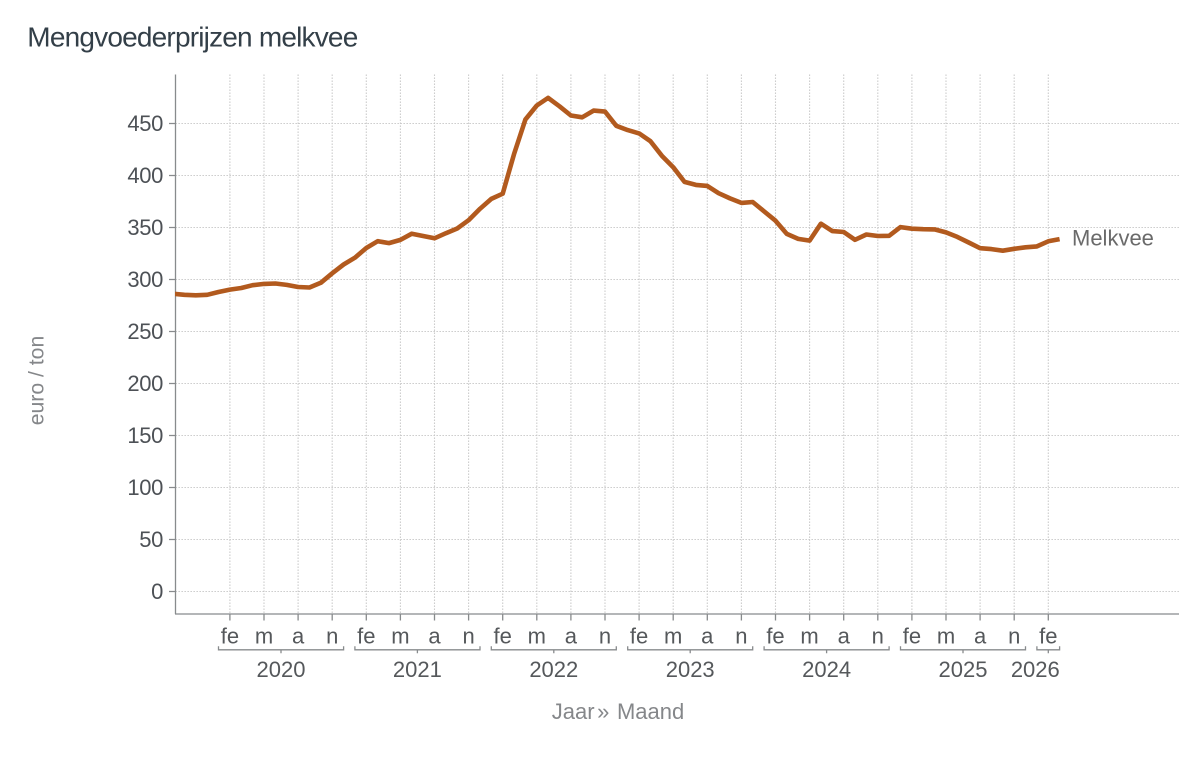 The image size is (1200, 761). I want to click on svg-text: 100, so click(145, 487).